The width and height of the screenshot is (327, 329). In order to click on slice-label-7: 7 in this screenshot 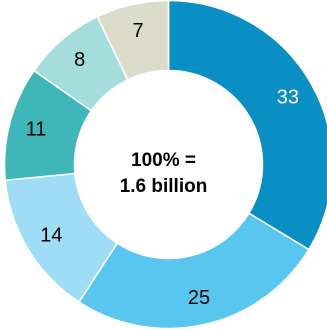, I will do `click(137, 31)`.